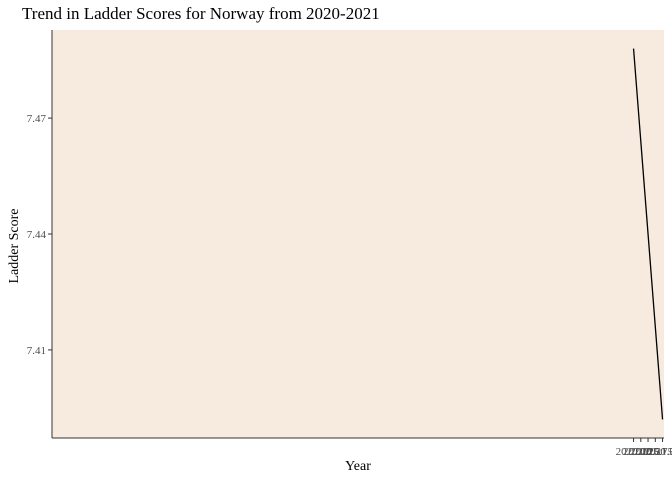 This screenshot has width=672, height=480. I want to click on x-tick-label: 2020.75, so click(654, 452).